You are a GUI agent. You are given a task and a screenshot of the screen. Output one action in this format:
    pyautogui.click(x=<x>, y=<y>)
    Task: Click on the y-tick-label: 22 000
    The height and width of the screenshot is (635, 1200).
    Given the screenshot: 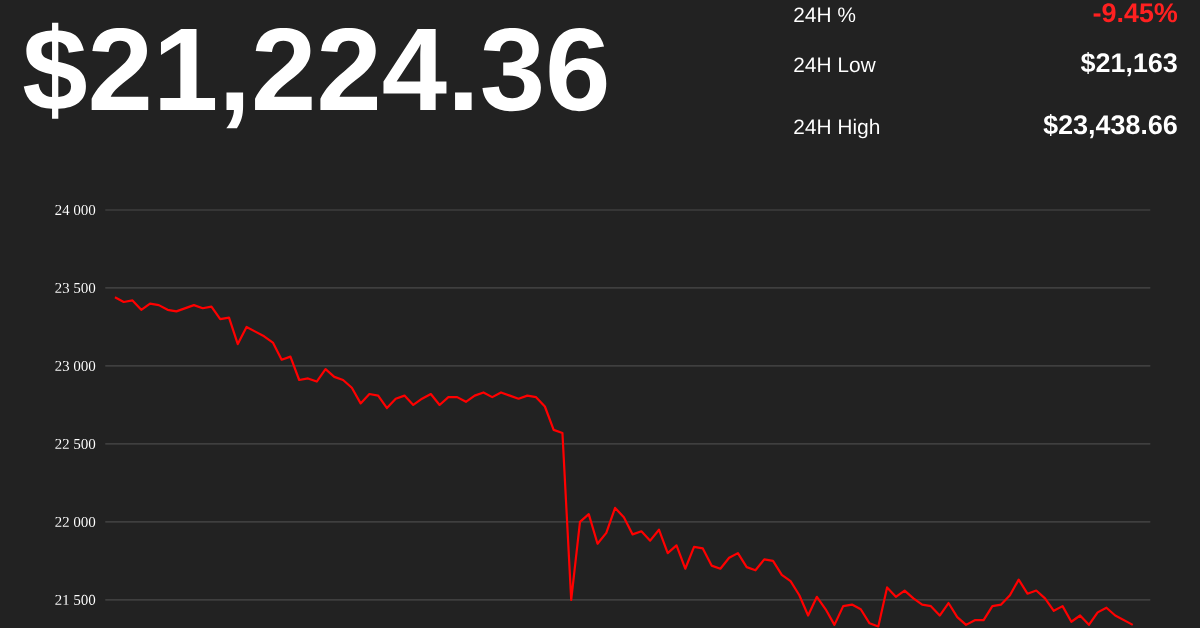 What is the action you would take?
    pyautogui.click(x=75, y=522)
    